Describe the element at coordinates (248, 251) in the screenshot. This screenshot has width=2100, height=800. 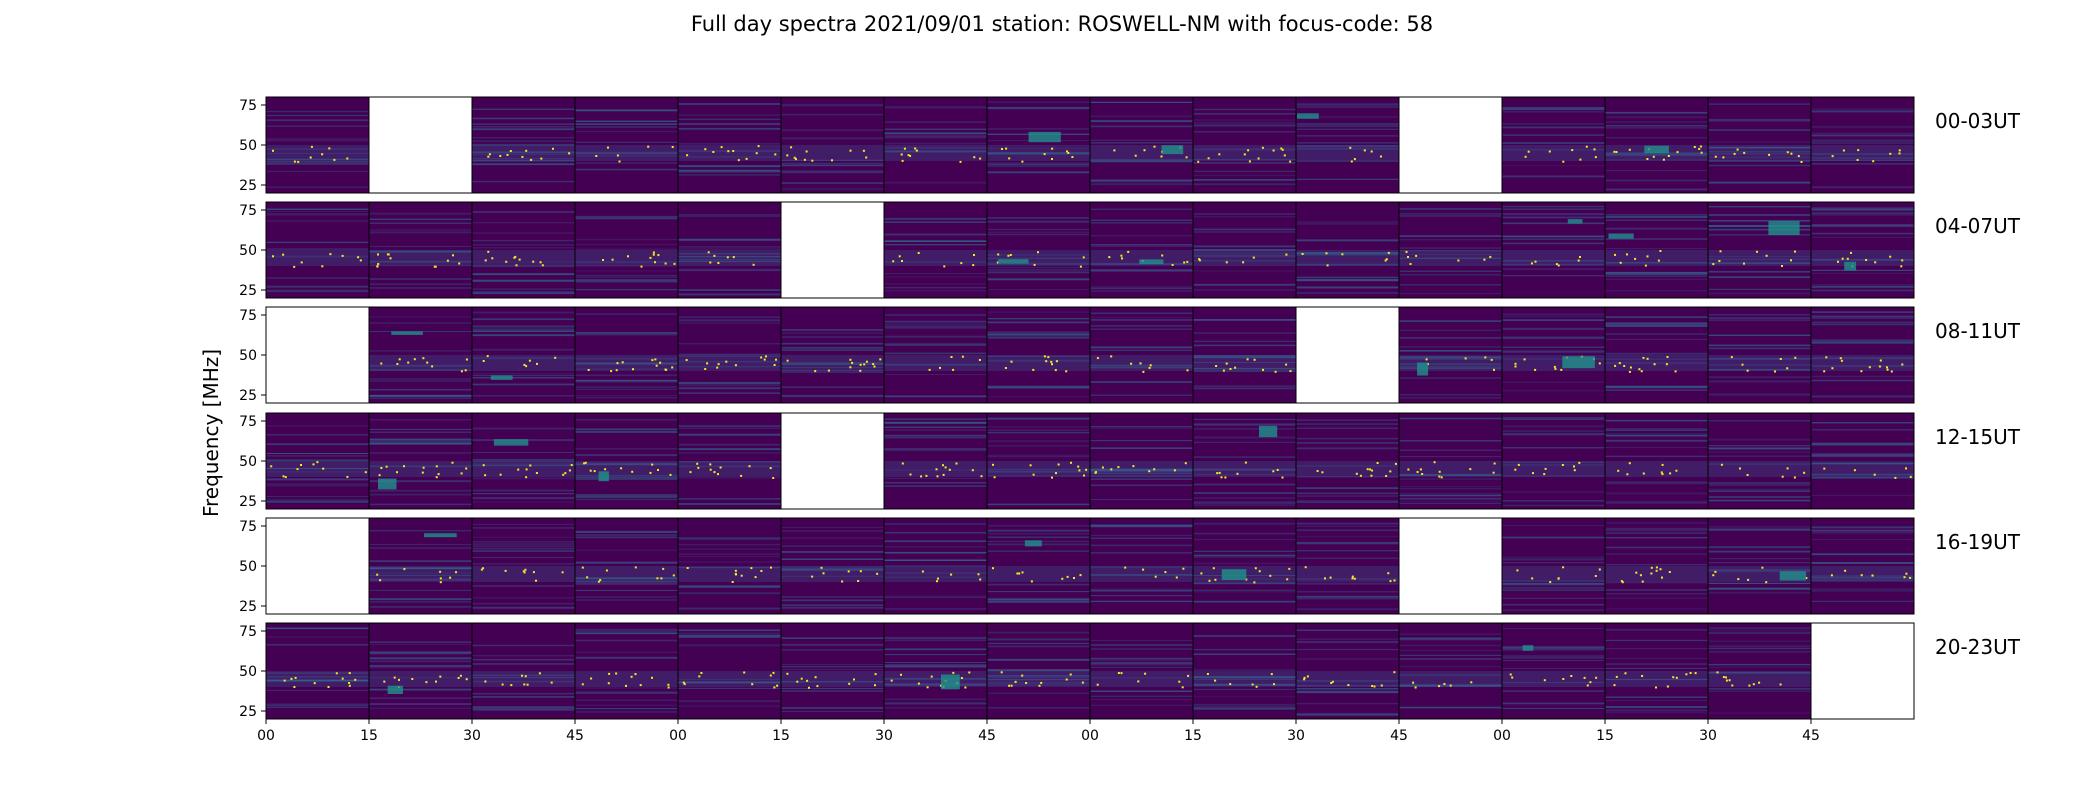
I see `y-tick-label: 50` at that location.